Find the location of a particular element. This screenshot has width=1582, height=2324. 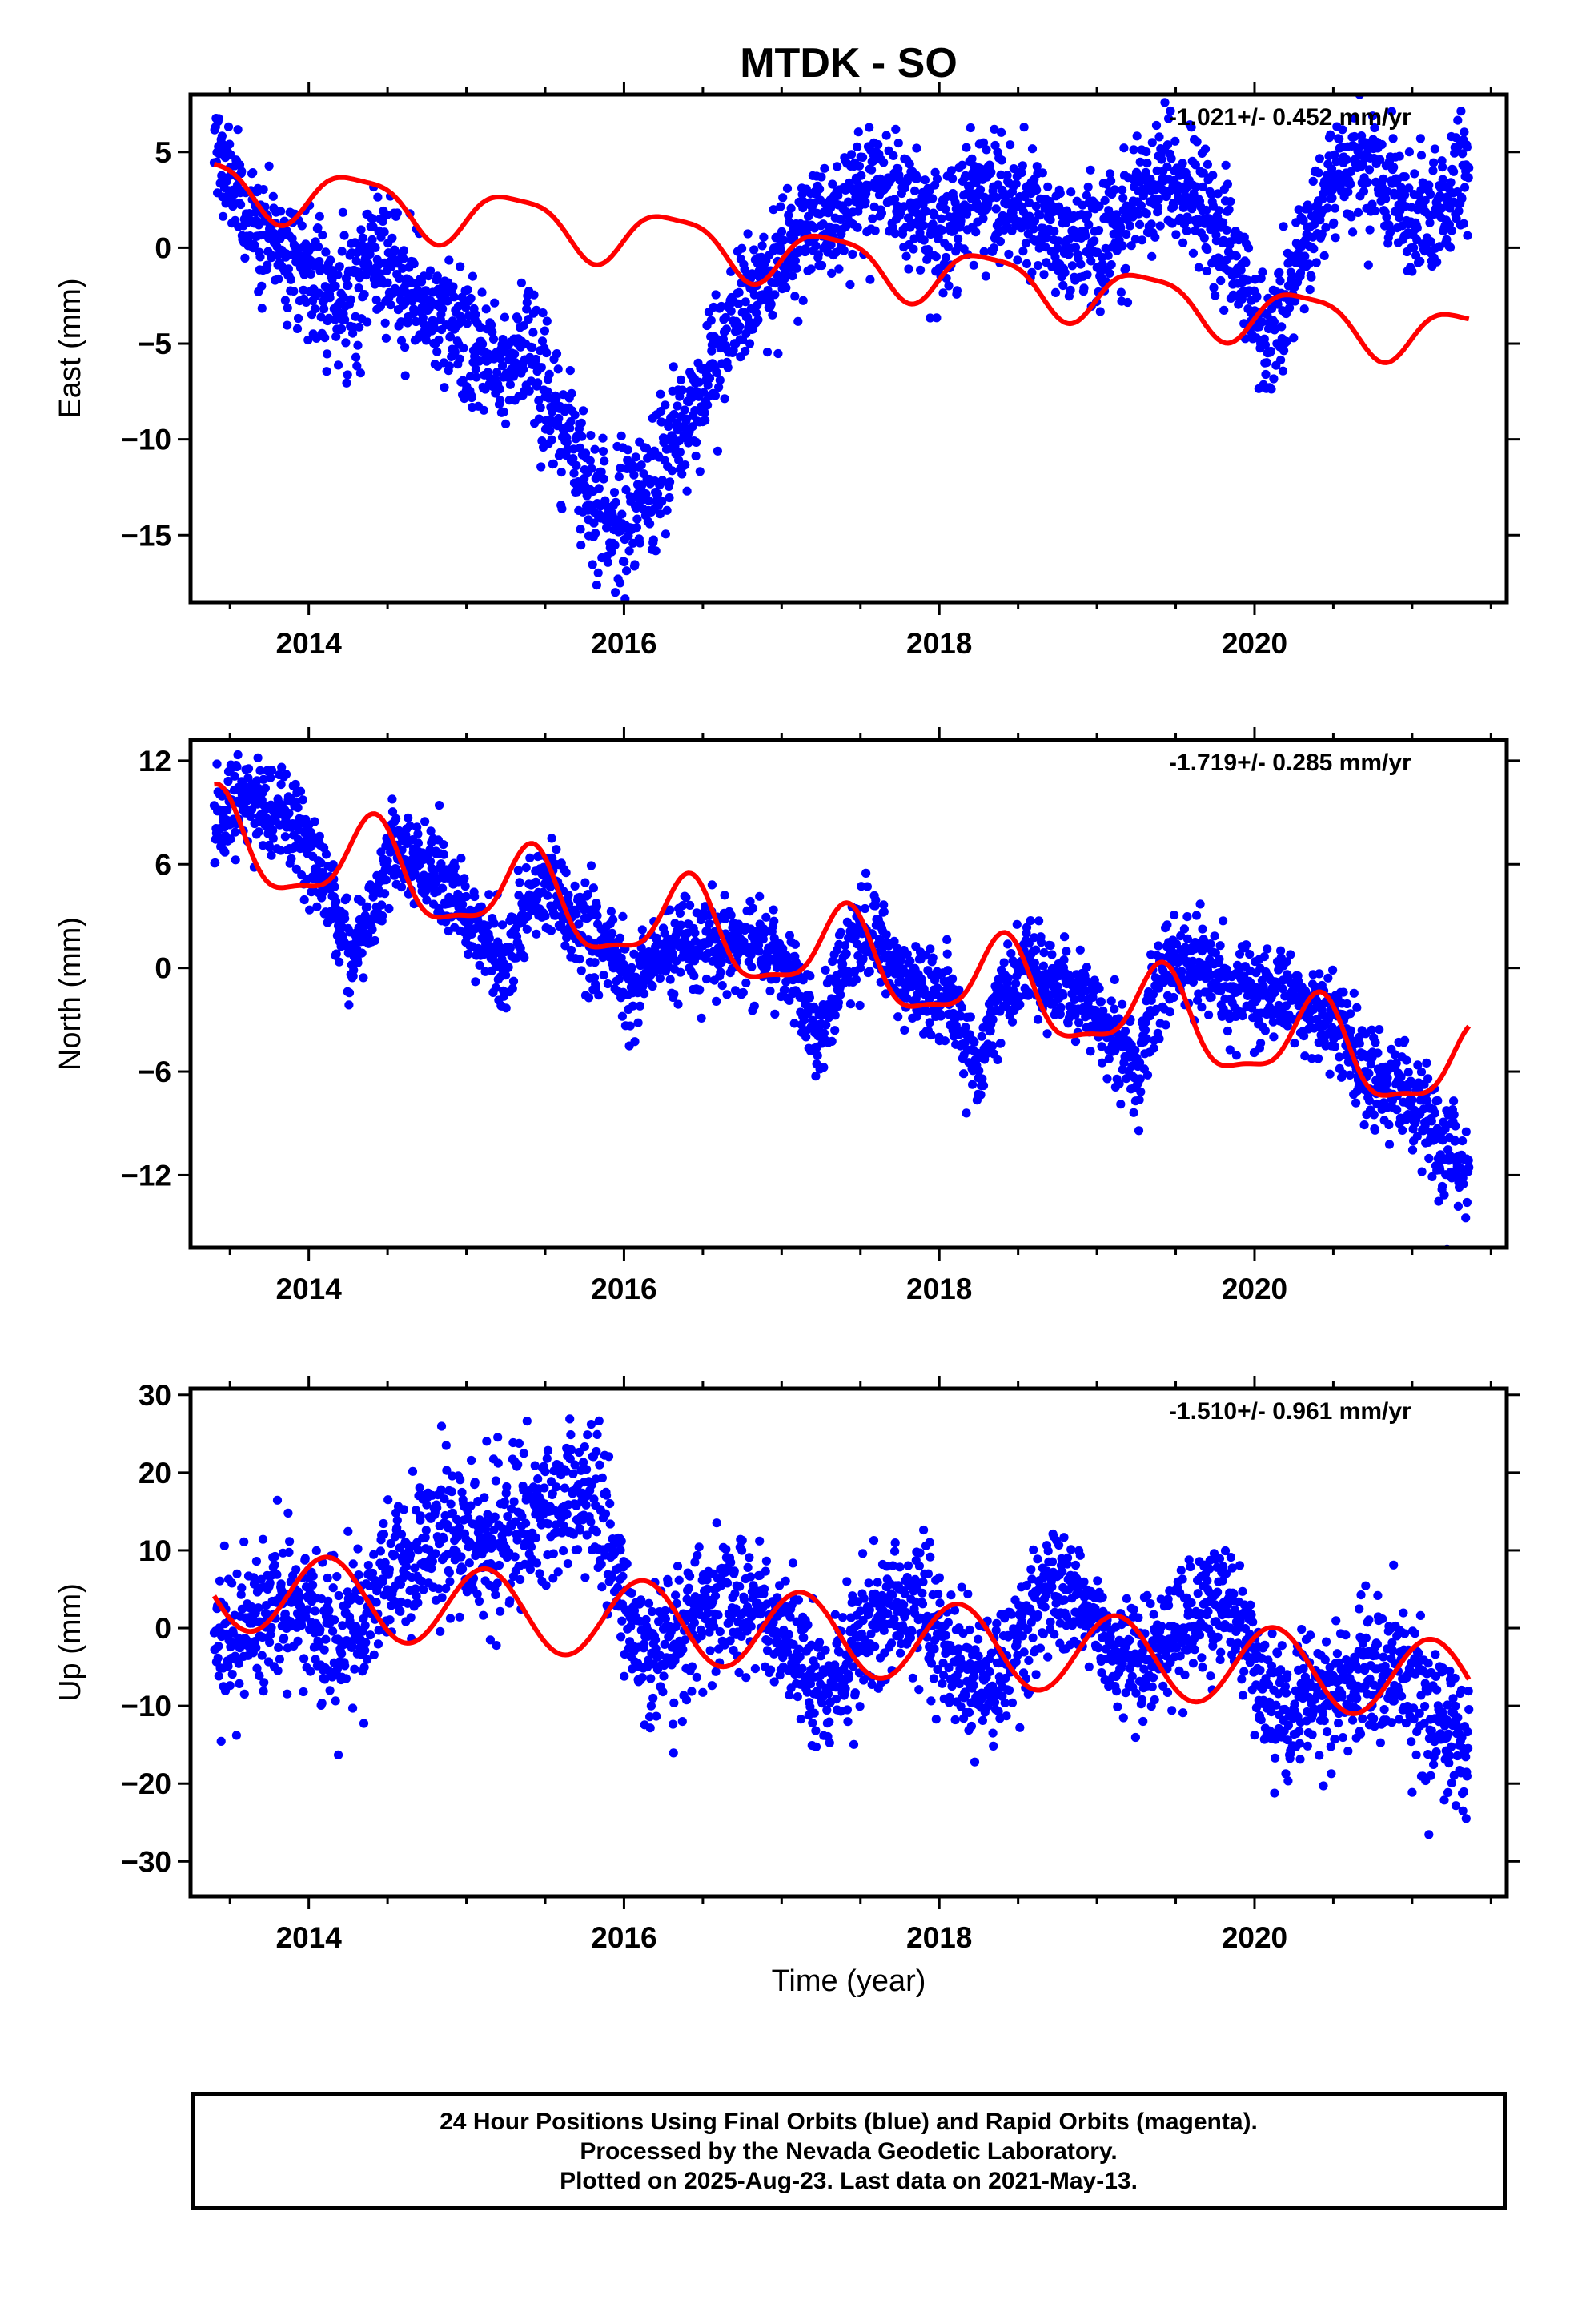

east-y-tick-label: −10 is located at coordinates (146, 440).